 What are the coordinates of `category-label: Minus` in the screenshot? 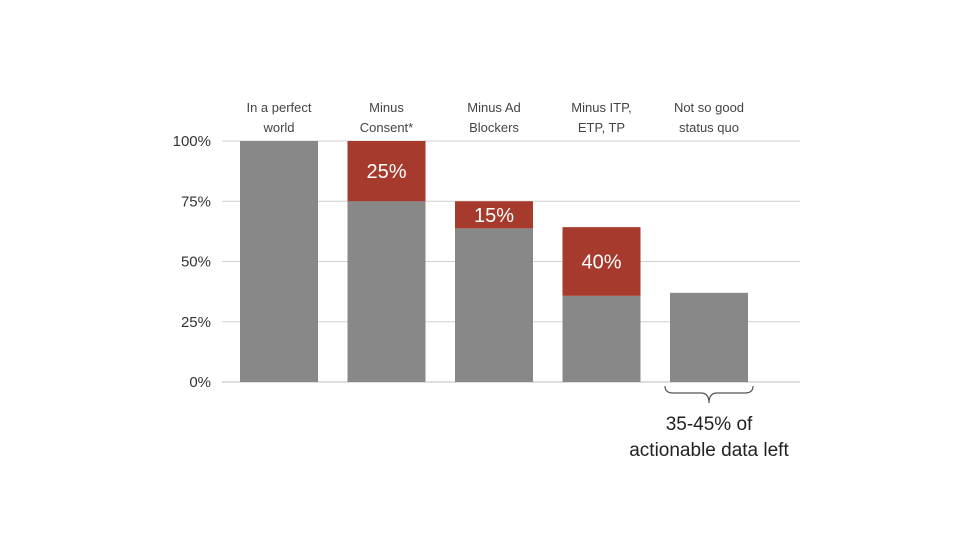 It's located at (386, 107).